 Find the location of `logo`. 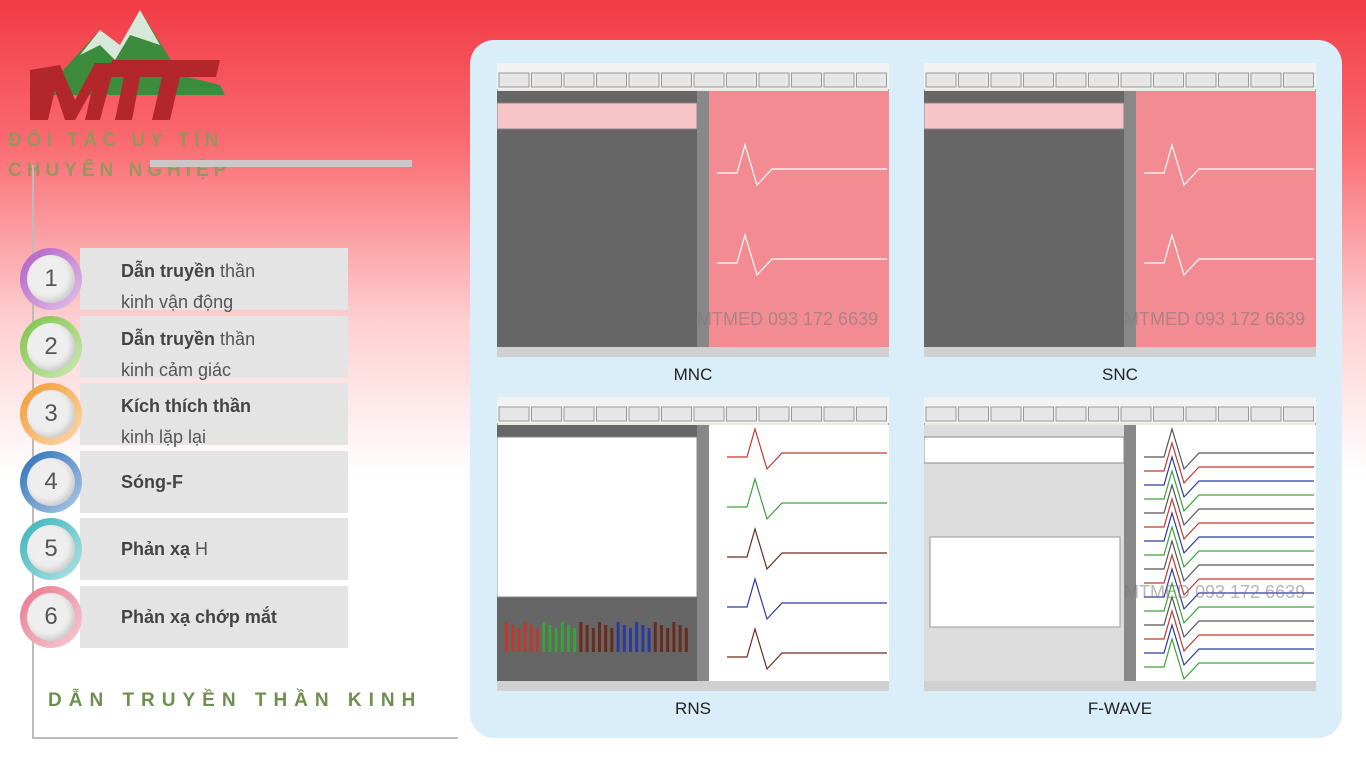

logo is located at coordinates (127, 65).